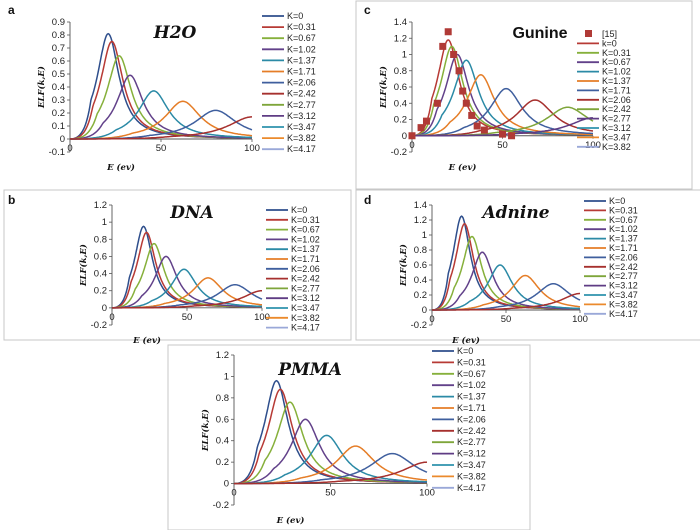  Describe the element at coordinates (617, 201) in the screenshot. I see `legend-label: K=0` at that location.